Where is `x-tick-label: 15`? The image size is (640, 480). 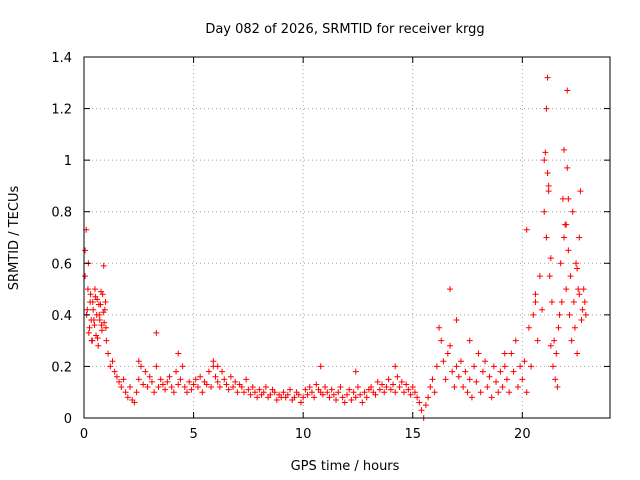 x-tick-label: 15 is located at coordinates (412, 434).